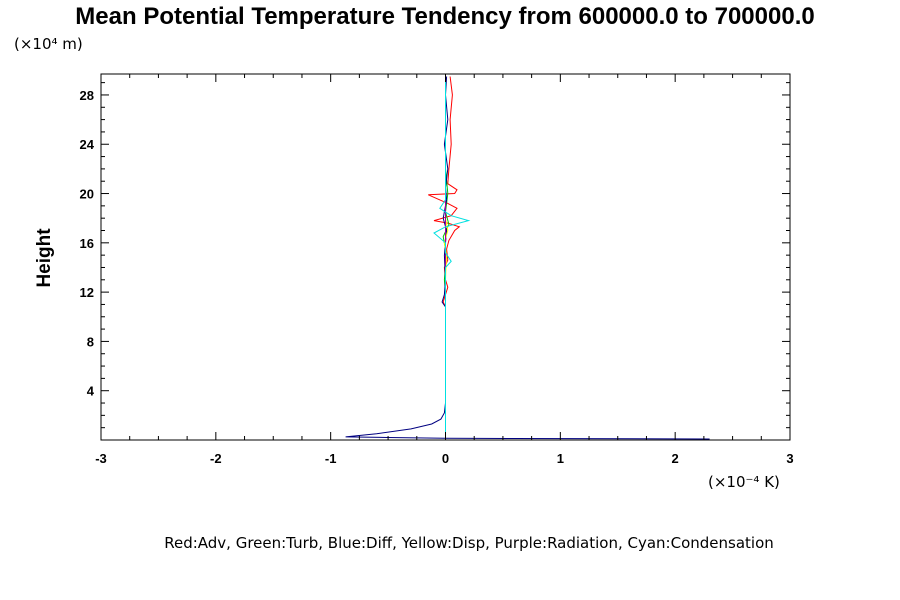  I want to click on y-tick-label: 4, so click(91, 391).